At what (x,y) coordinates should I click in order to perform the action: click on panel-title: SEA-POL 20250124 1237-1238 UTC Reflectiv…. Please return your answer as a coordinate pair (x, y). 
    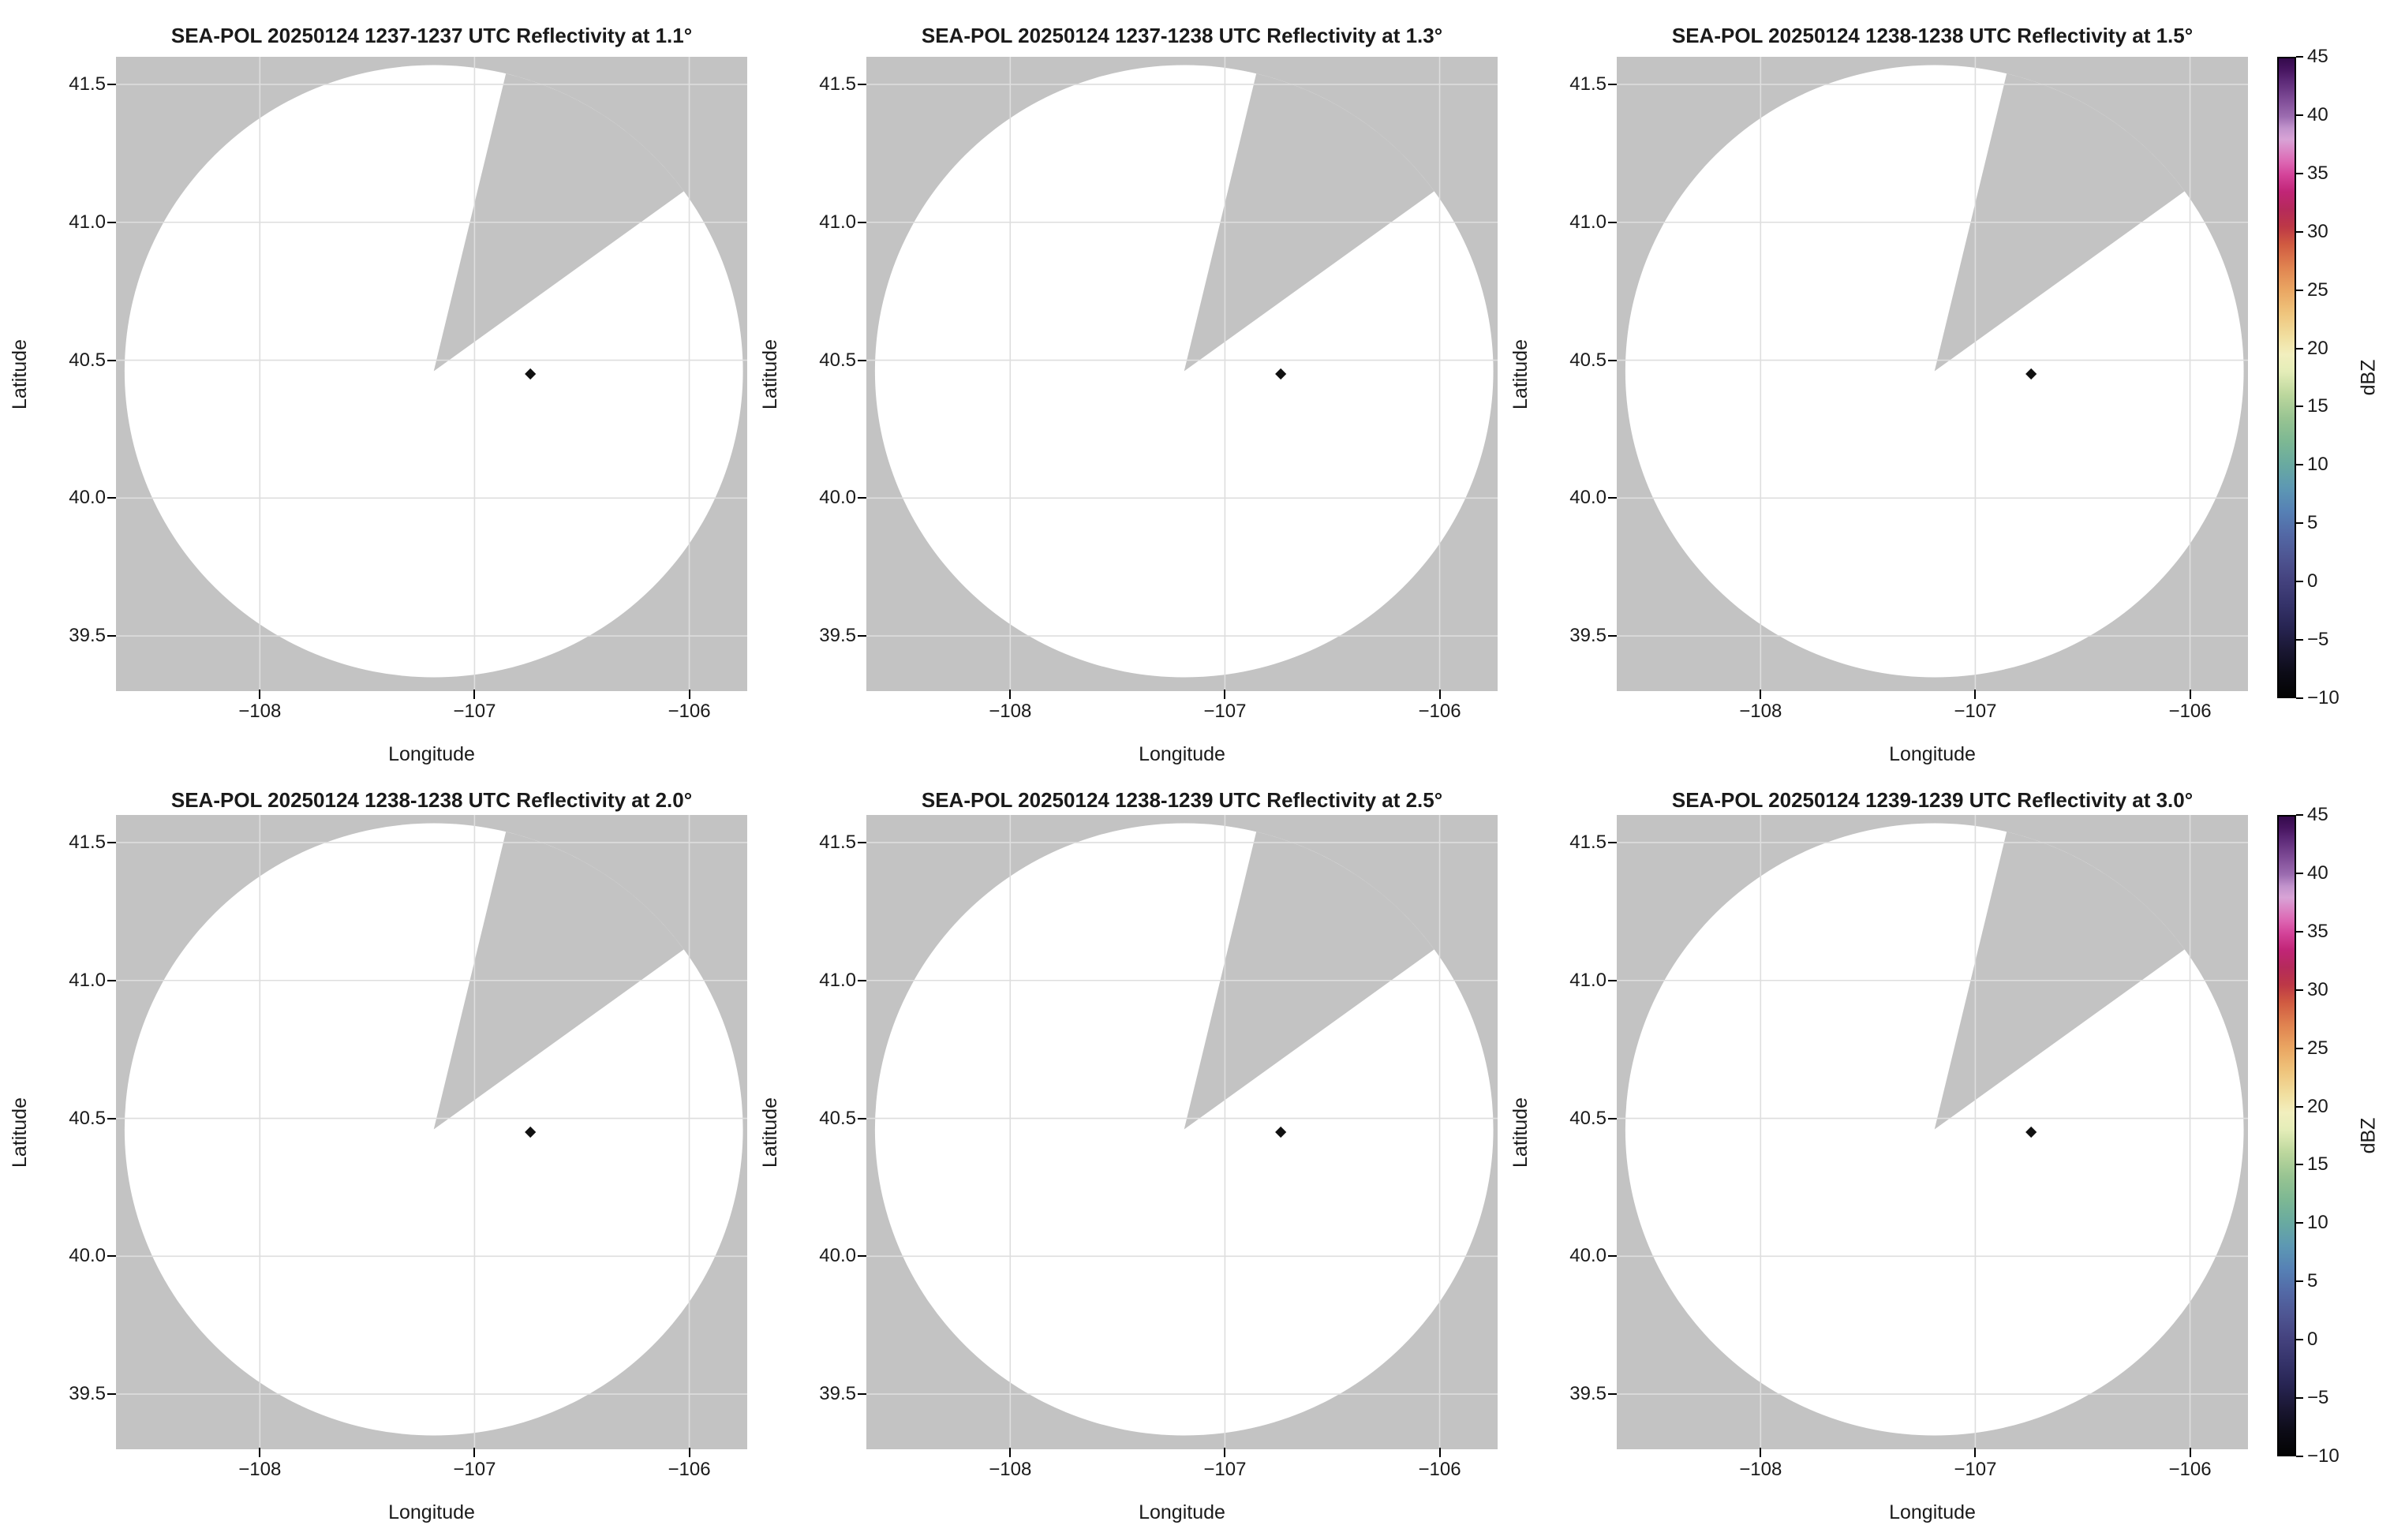
    Looking at the image, I should click on (1182, 35).